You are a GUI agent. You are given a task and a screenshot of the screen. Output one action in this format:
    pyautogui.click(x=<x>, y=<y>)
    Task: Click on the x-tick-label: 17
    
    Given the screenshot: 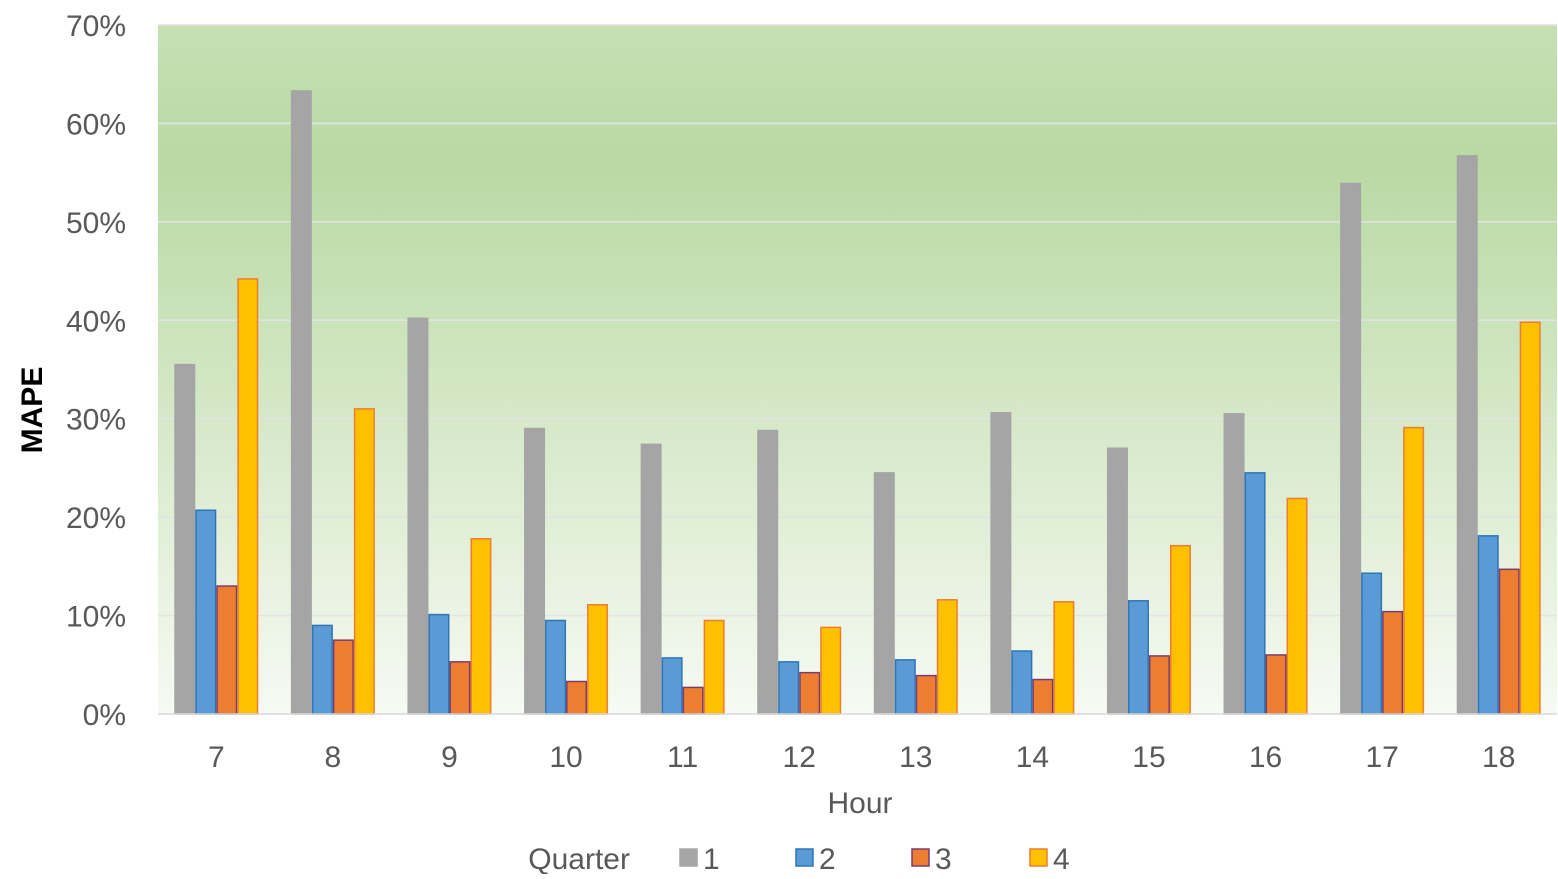 What is the action you would take?
    pyautogui.click(x=1381, y=757)
    